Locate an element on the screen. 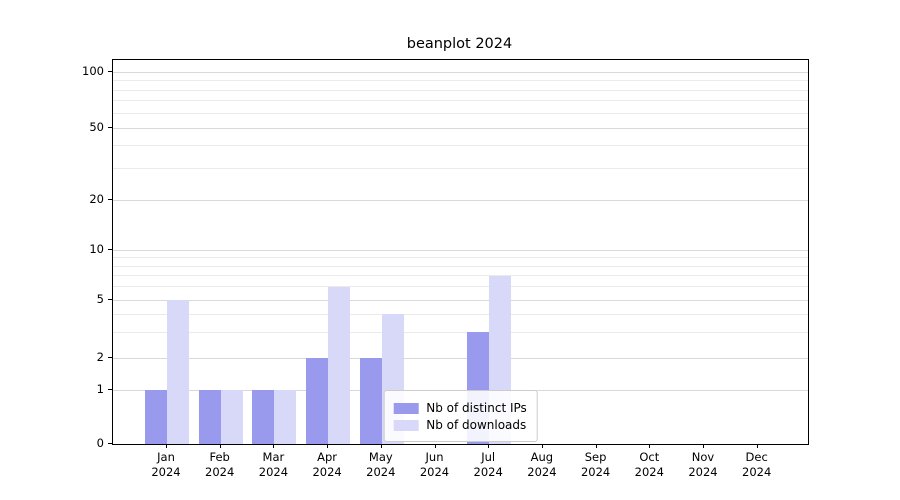  bar-jan-distinct-ips is located at coordinates (156, 417).